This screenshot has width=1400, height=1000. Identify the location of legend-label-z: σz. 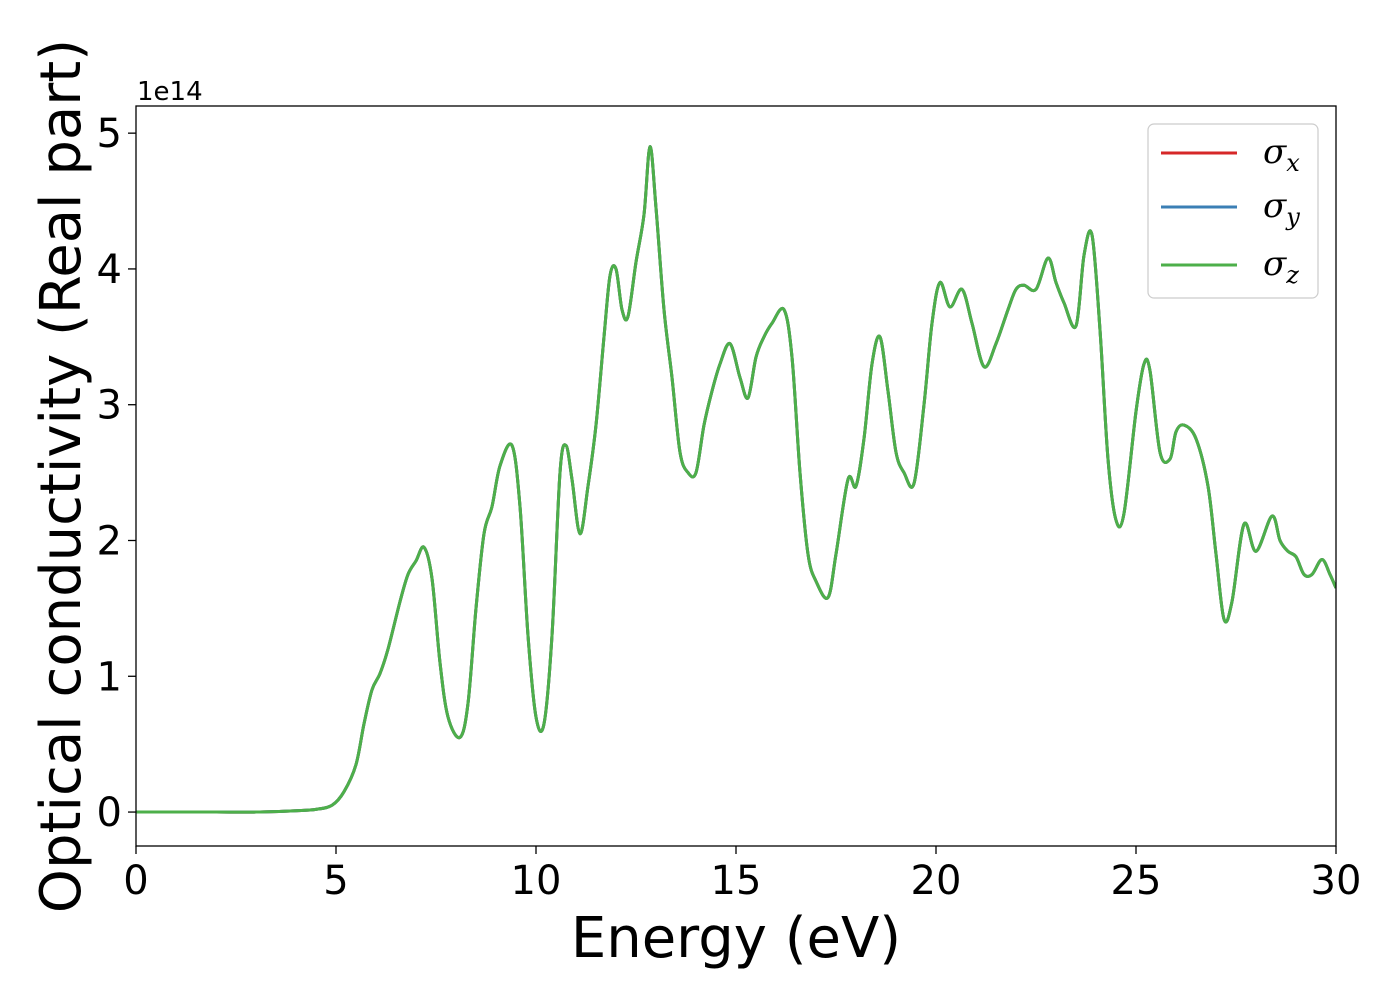
(1281, 266).